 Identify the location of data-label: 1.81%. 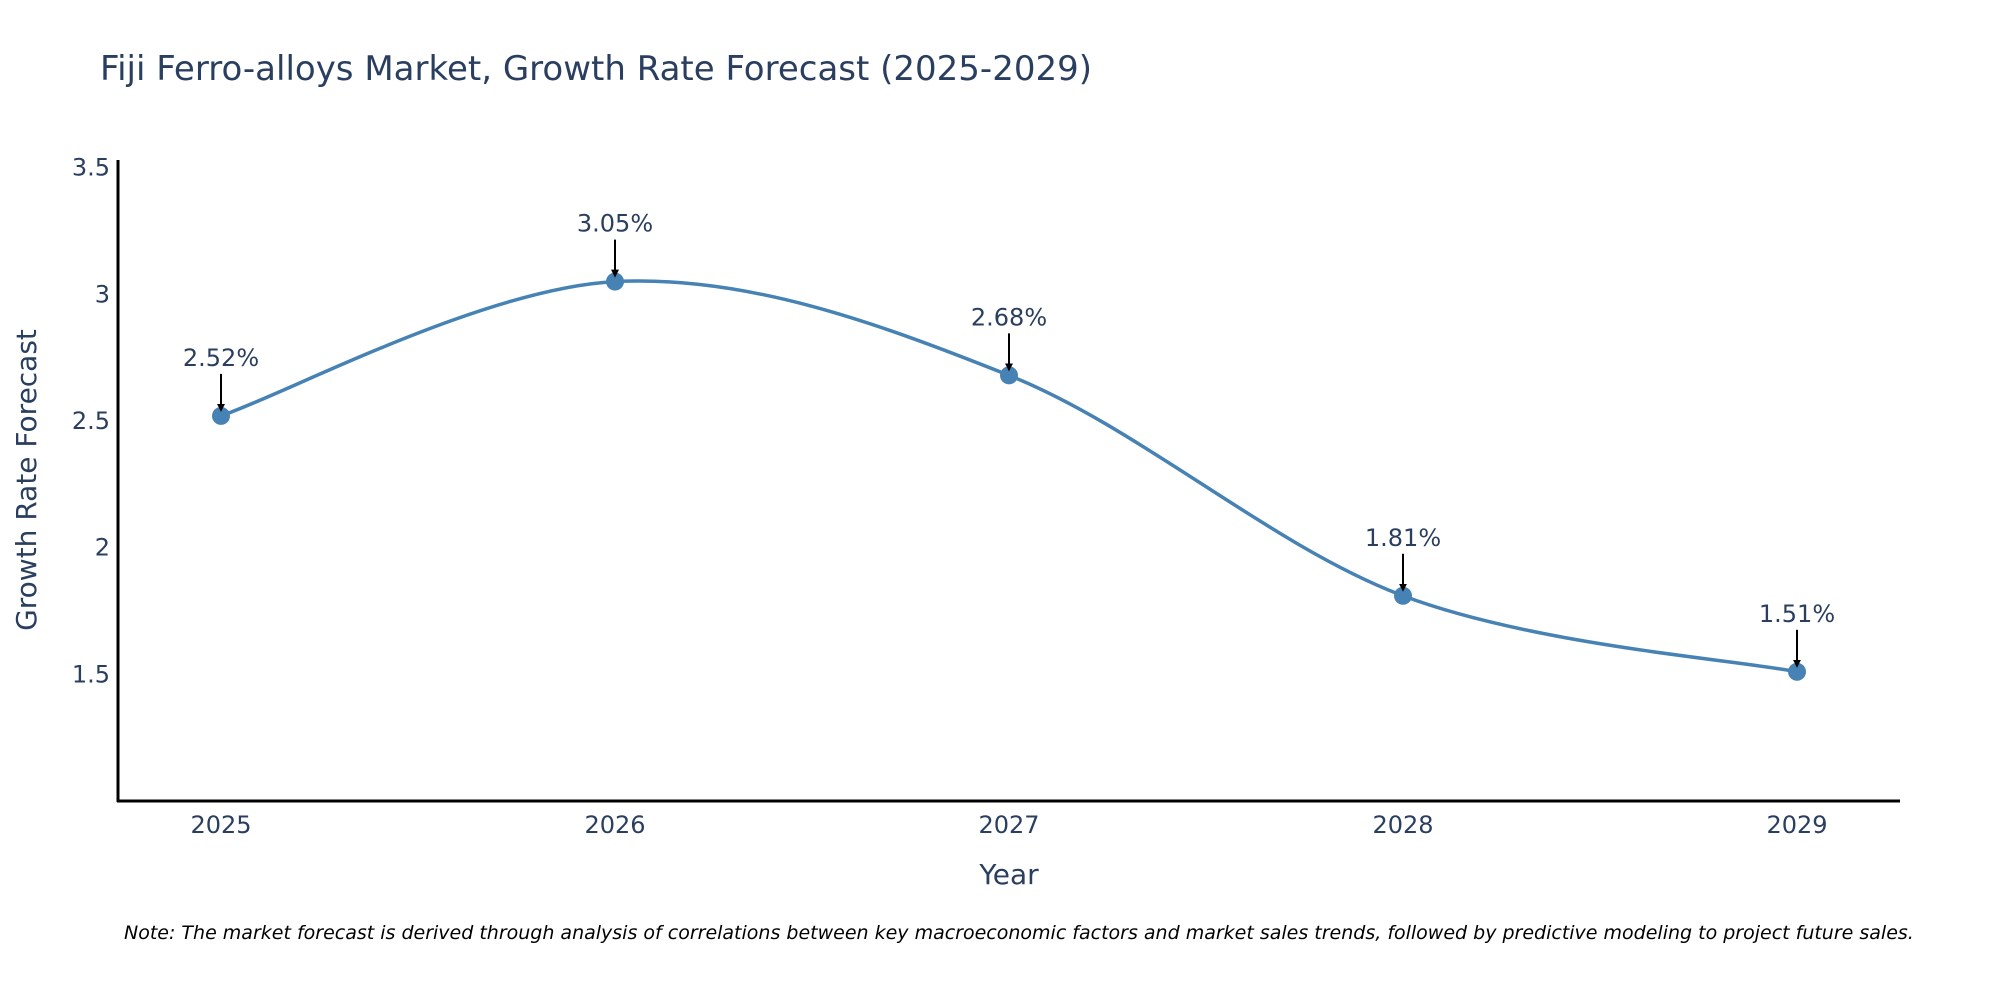
(1403, 538).